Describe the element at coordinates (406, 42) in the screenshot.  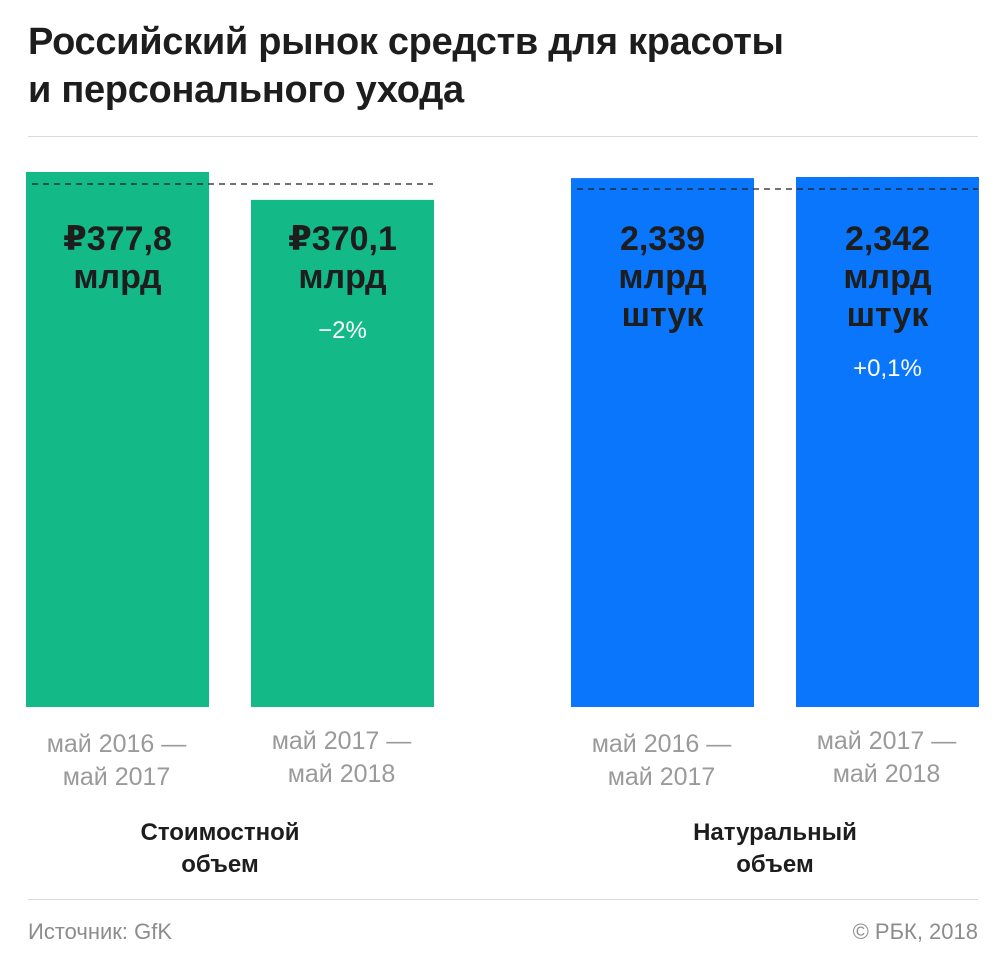
I see `chart-title-line-1: Российский рынок средств для красоты` at that location.